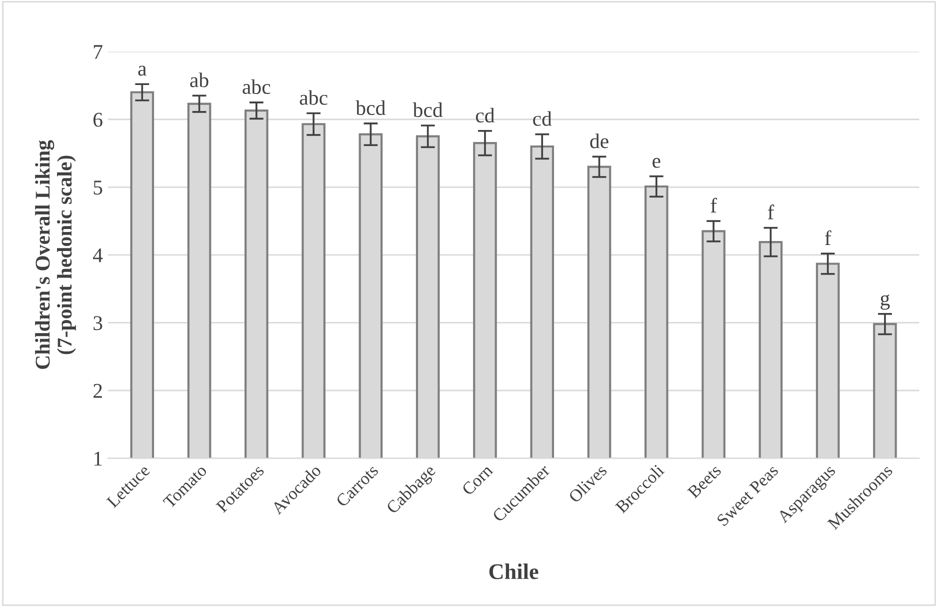 The width and height of the screenshot is (938, 607). I want to click on annotation: e, so click(656, 163).